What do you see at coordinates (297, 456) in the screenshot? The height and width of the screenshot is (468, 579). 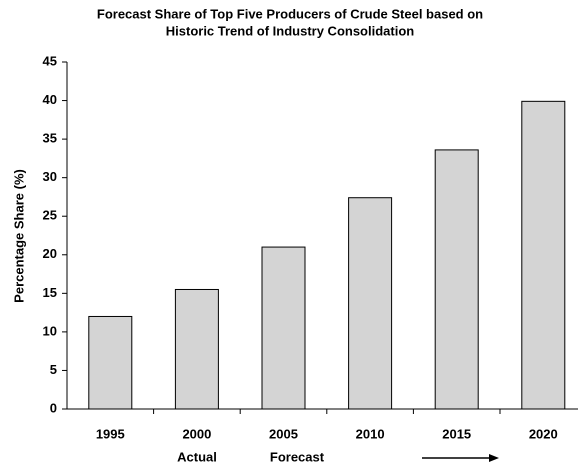 I see `annotation: Forecast` at bounding box center [297, 456].